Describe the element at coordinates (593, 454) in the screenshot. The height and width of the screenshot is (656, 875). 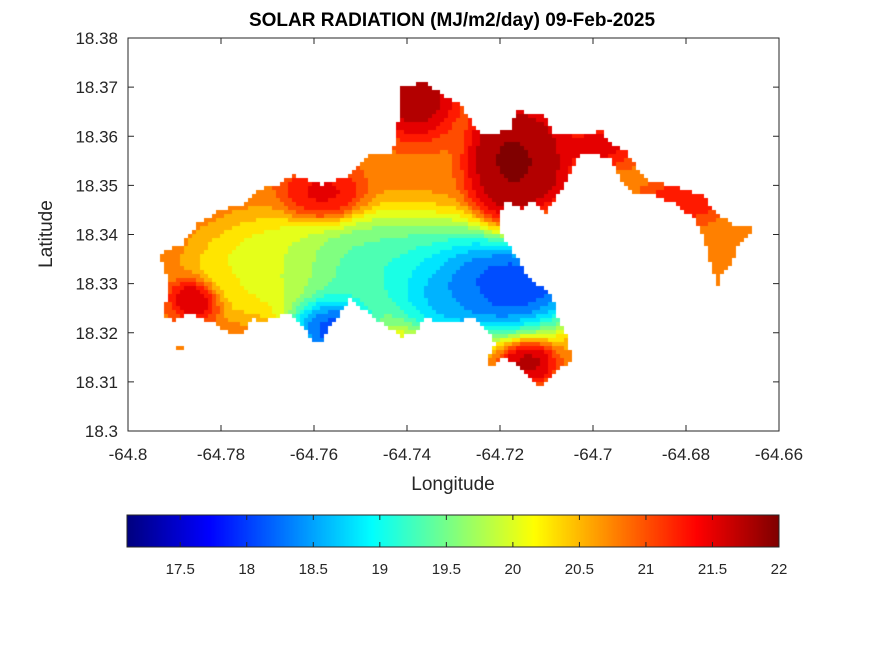
I see `x-tick-label: -64.7` at that location.